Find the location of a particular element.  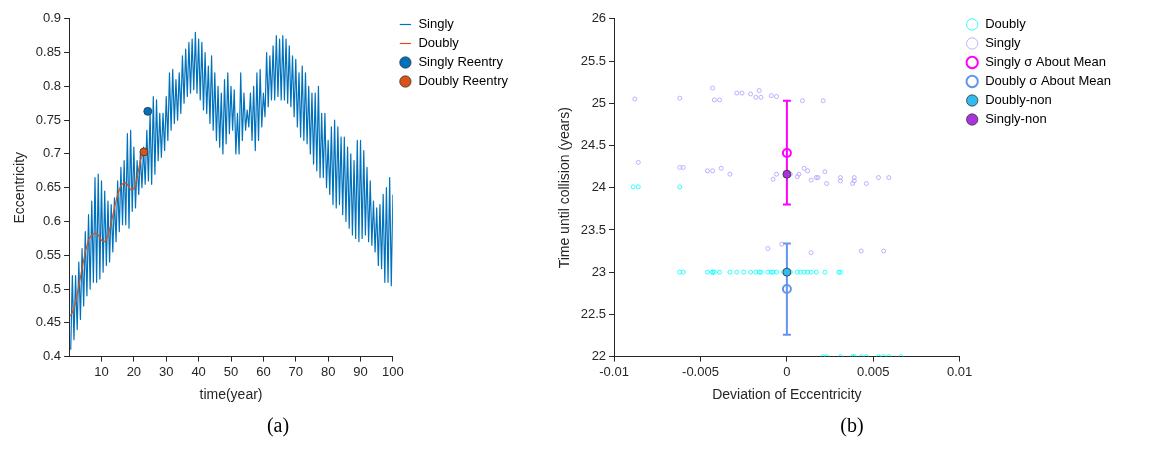

legend-label: Doubly-non is located at coordinates (1018, 100).